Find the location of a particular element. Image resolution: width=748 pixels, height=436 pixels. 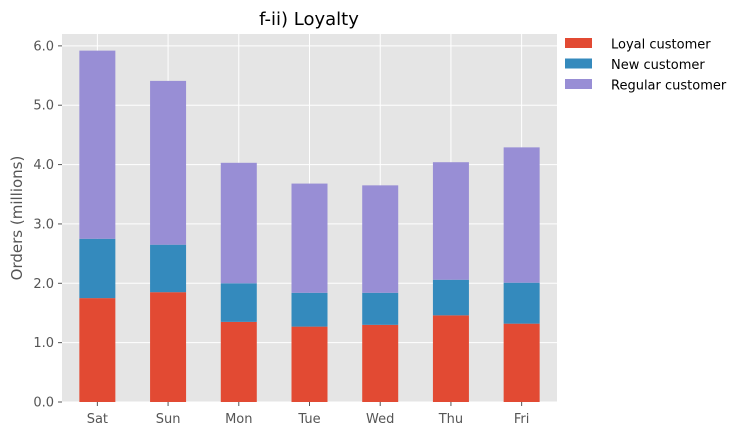

legend-label: Loyal customer is located at coordinates (661, 45).